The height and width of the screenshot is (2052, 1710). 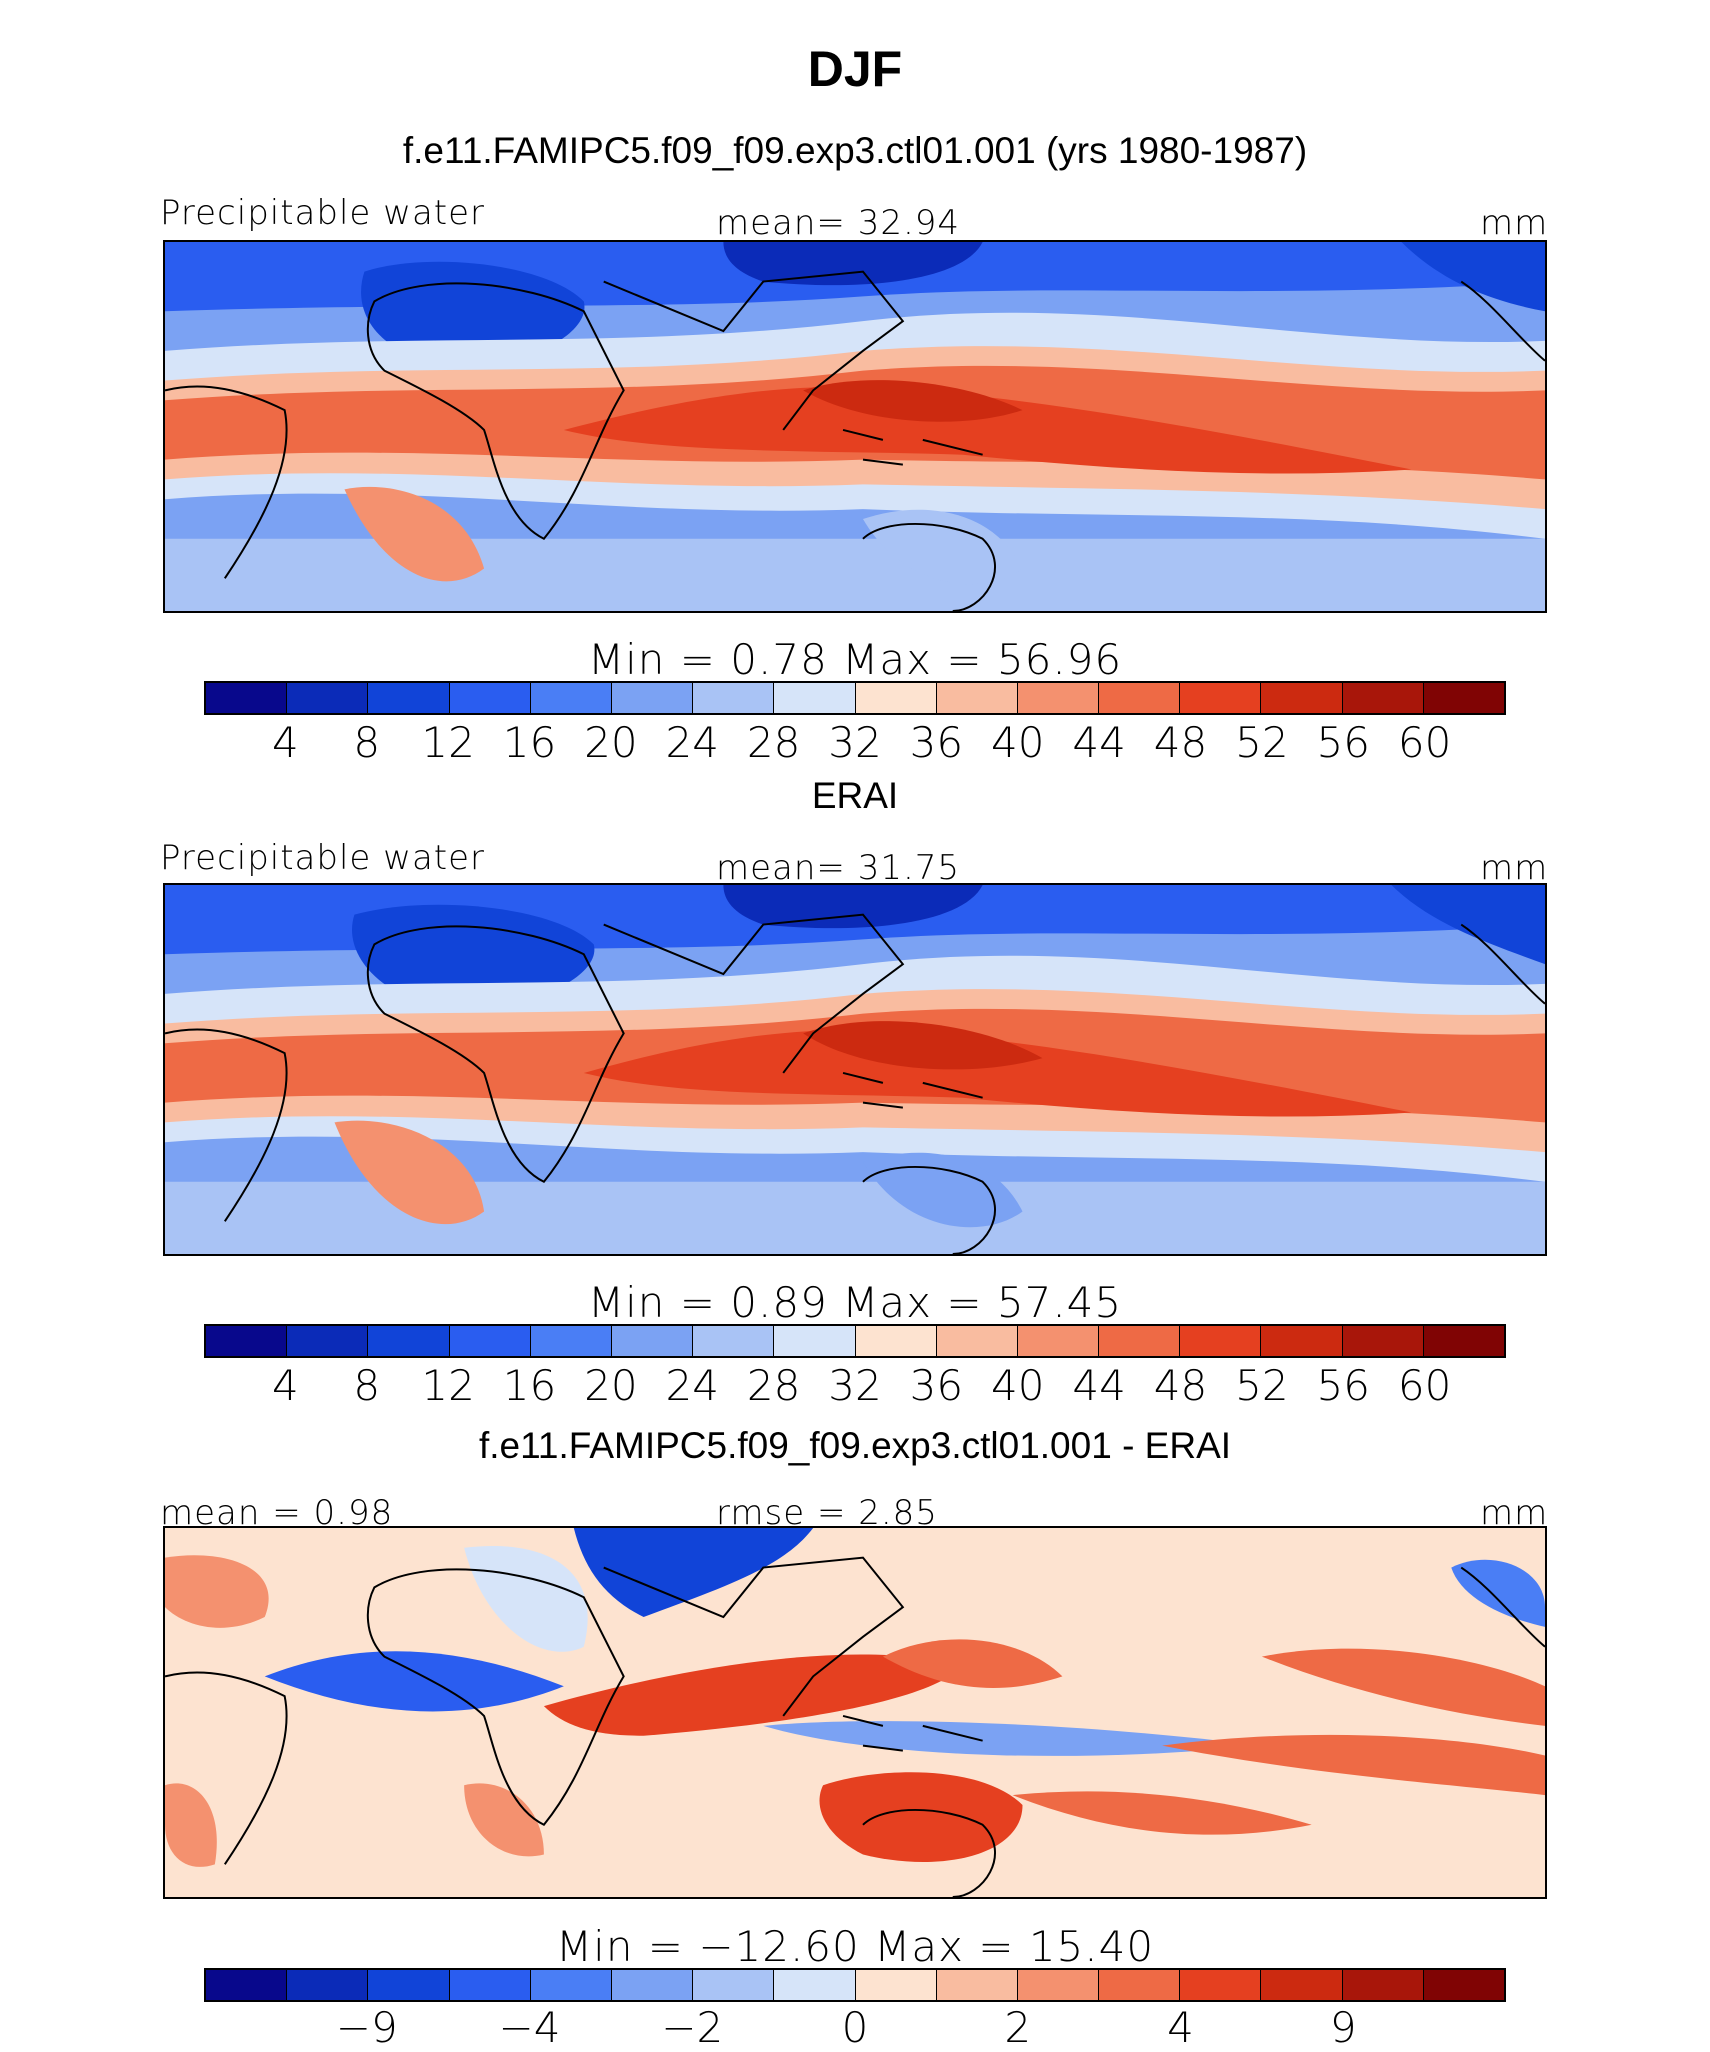 I want to click on panel2-colorbar, so click(x=855, y=1341).